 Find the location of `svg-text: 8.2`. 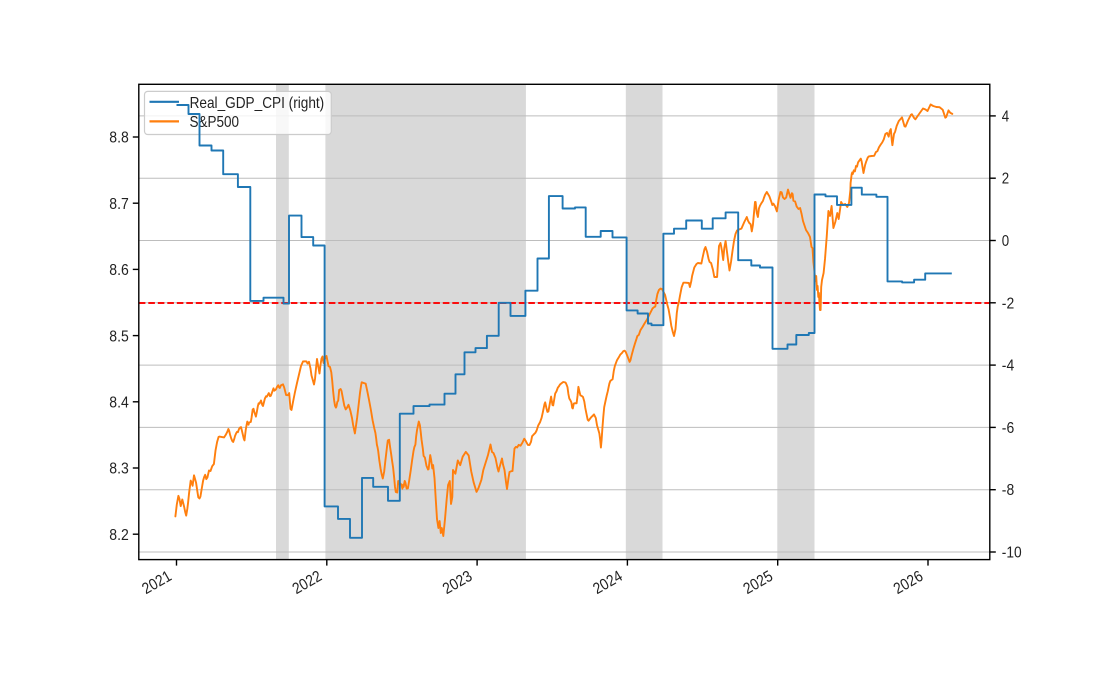

svg-text: 8.2 is located at coordinates (119, 535).